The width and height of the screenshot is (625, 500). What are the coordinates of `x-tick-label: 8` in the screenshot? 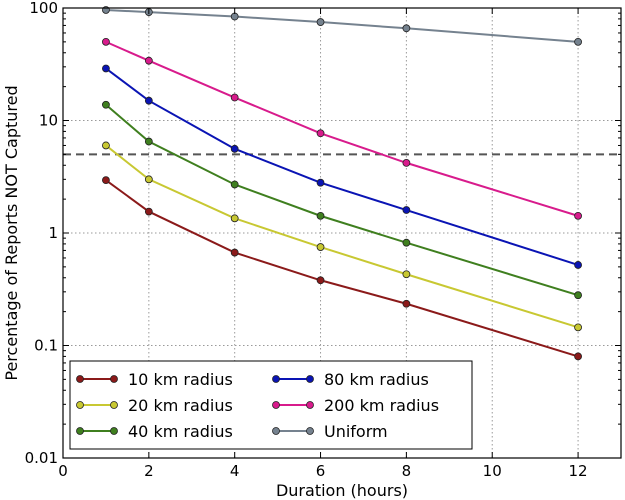 It's located at (407, 471).